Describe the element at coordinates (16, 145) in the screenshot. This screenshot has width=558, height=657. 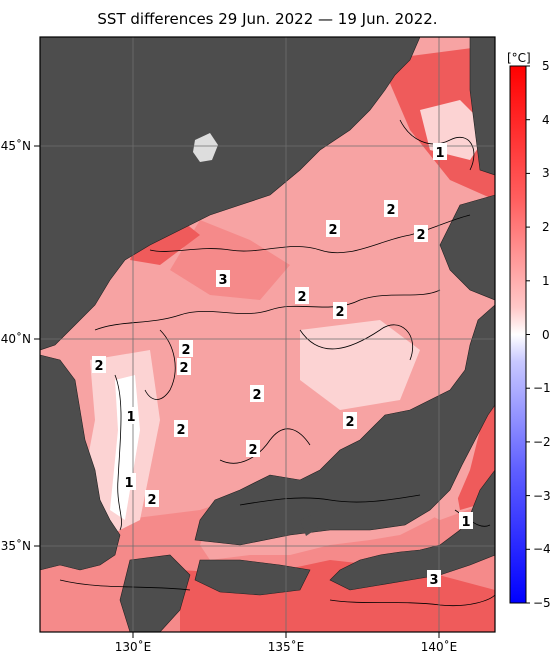
I see `lat-label-45: 45˚N` at that location.